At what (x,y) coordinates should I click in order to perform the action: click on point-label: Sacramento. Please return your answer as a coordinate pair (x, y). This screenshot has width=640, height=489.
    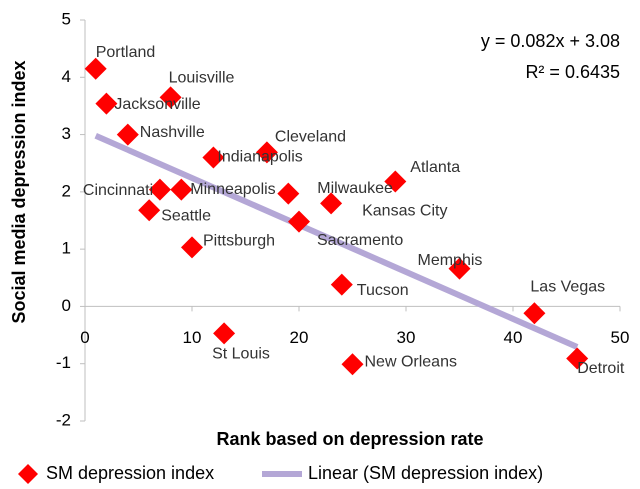
    Looking at the image, I should click on (360, 240).